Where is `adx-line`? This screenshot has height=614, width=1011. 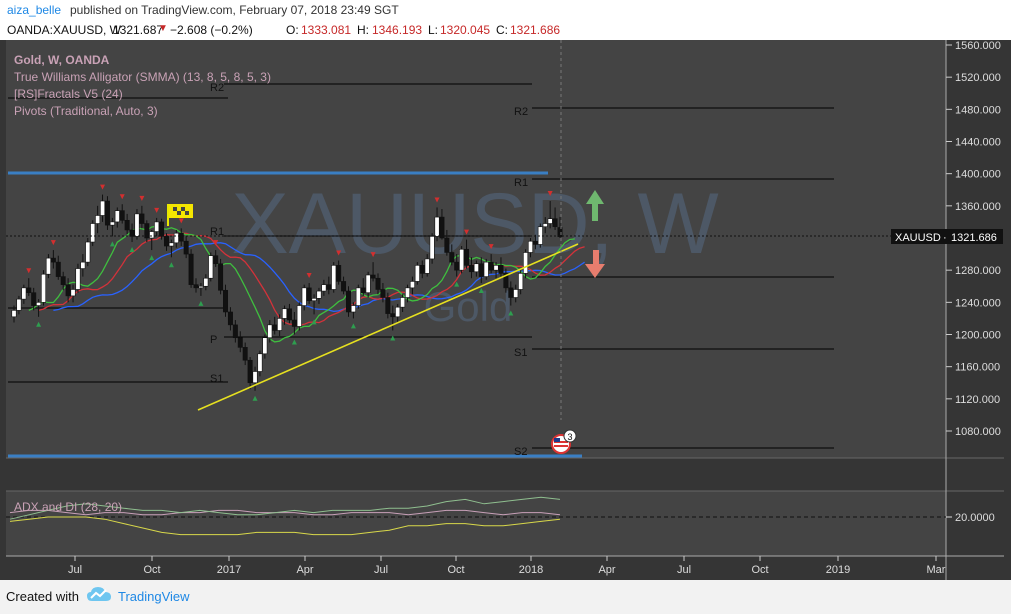
adx-line is located at coordinates (285, 512).